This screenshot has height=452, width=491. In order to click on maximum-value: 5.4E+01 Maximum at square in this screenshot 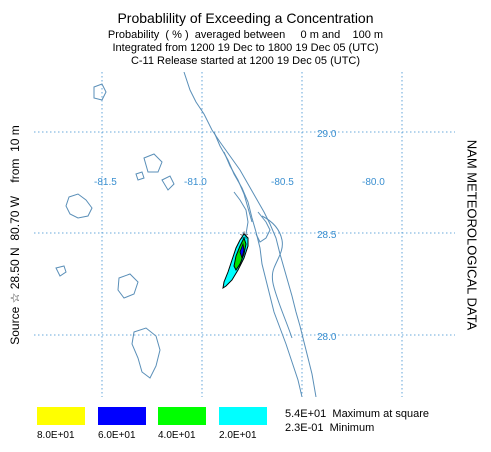, I will do `click(357, 414)`.